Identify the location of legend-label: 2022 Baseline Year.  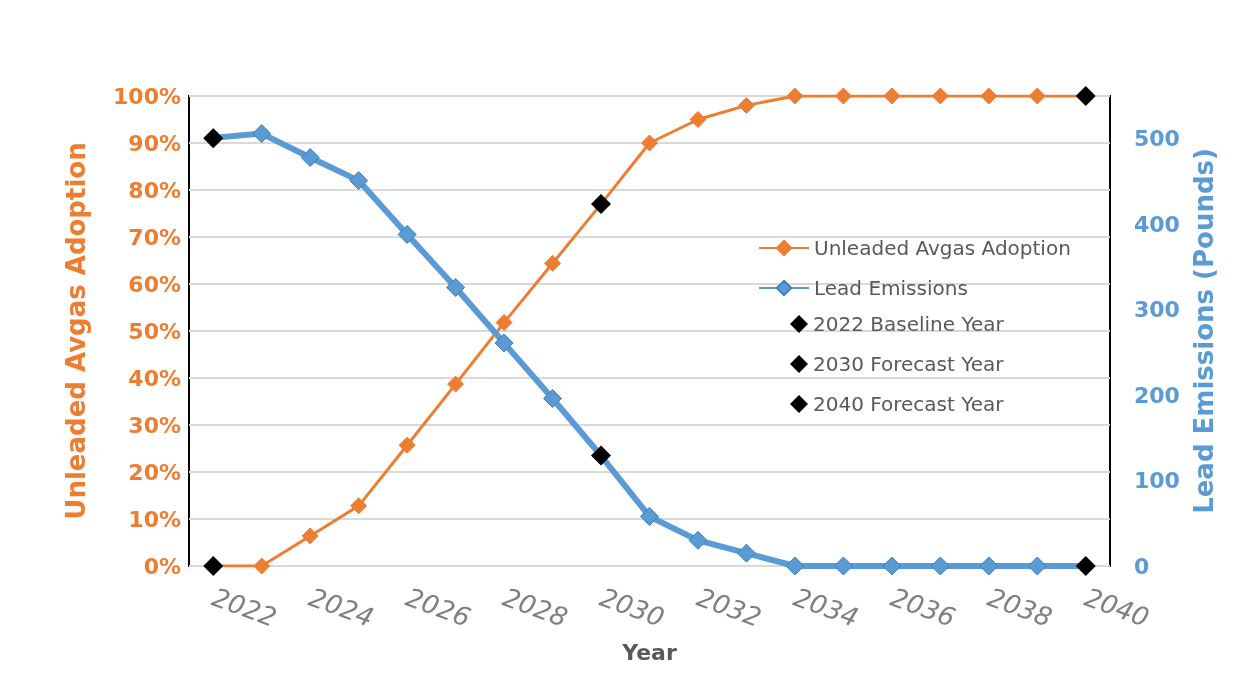
(909, 324).